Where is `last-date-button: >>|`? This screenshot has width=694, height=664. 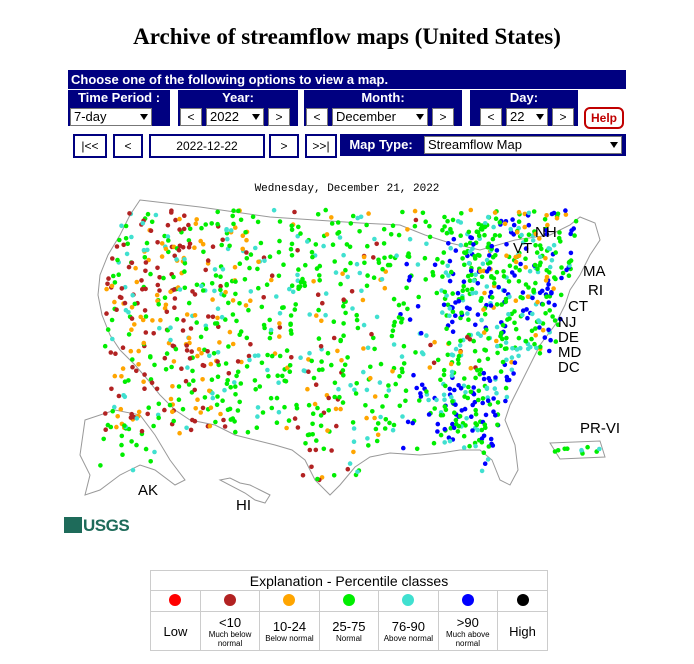
last-date-button: >>| is located at coordinates (321, 146).